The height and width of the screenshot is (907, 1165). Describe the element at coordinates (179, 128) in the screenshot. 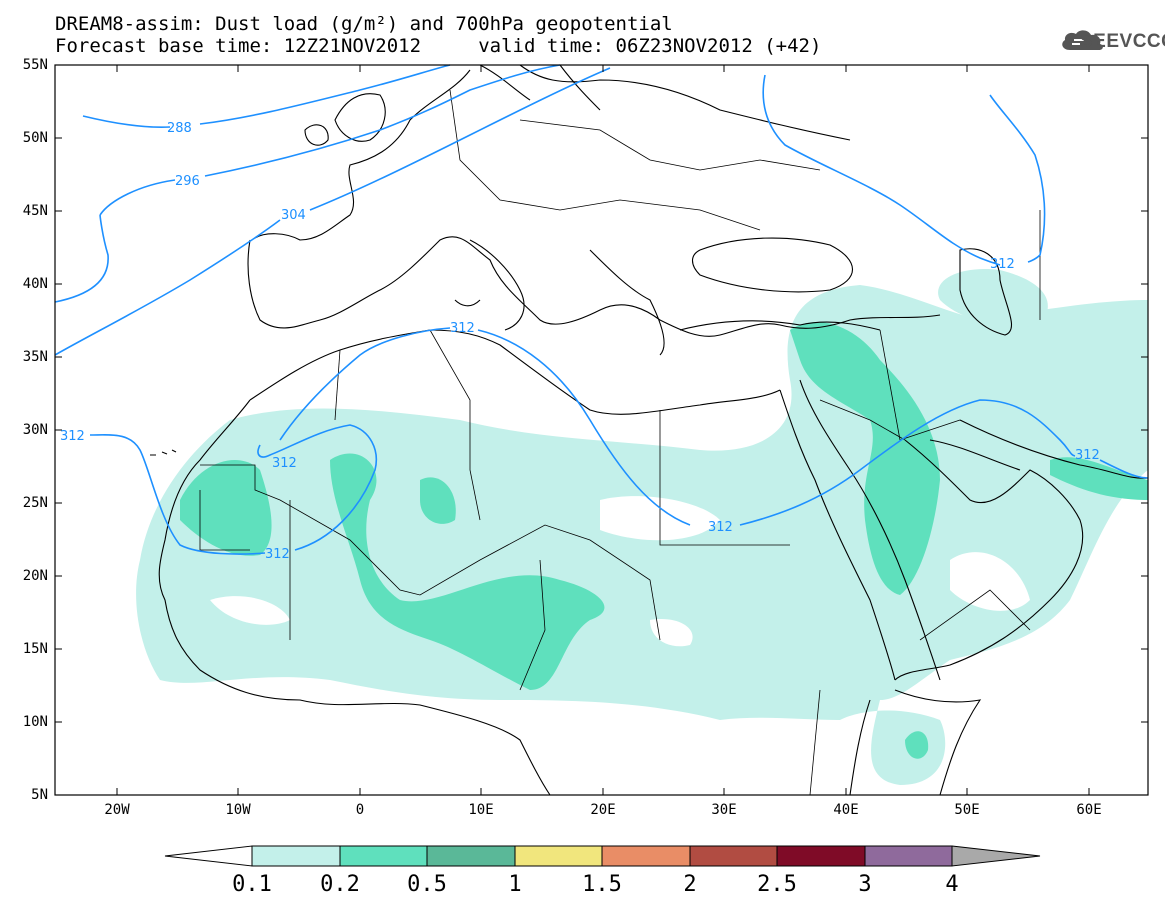

I see `contour-label-288: 288` at that location.